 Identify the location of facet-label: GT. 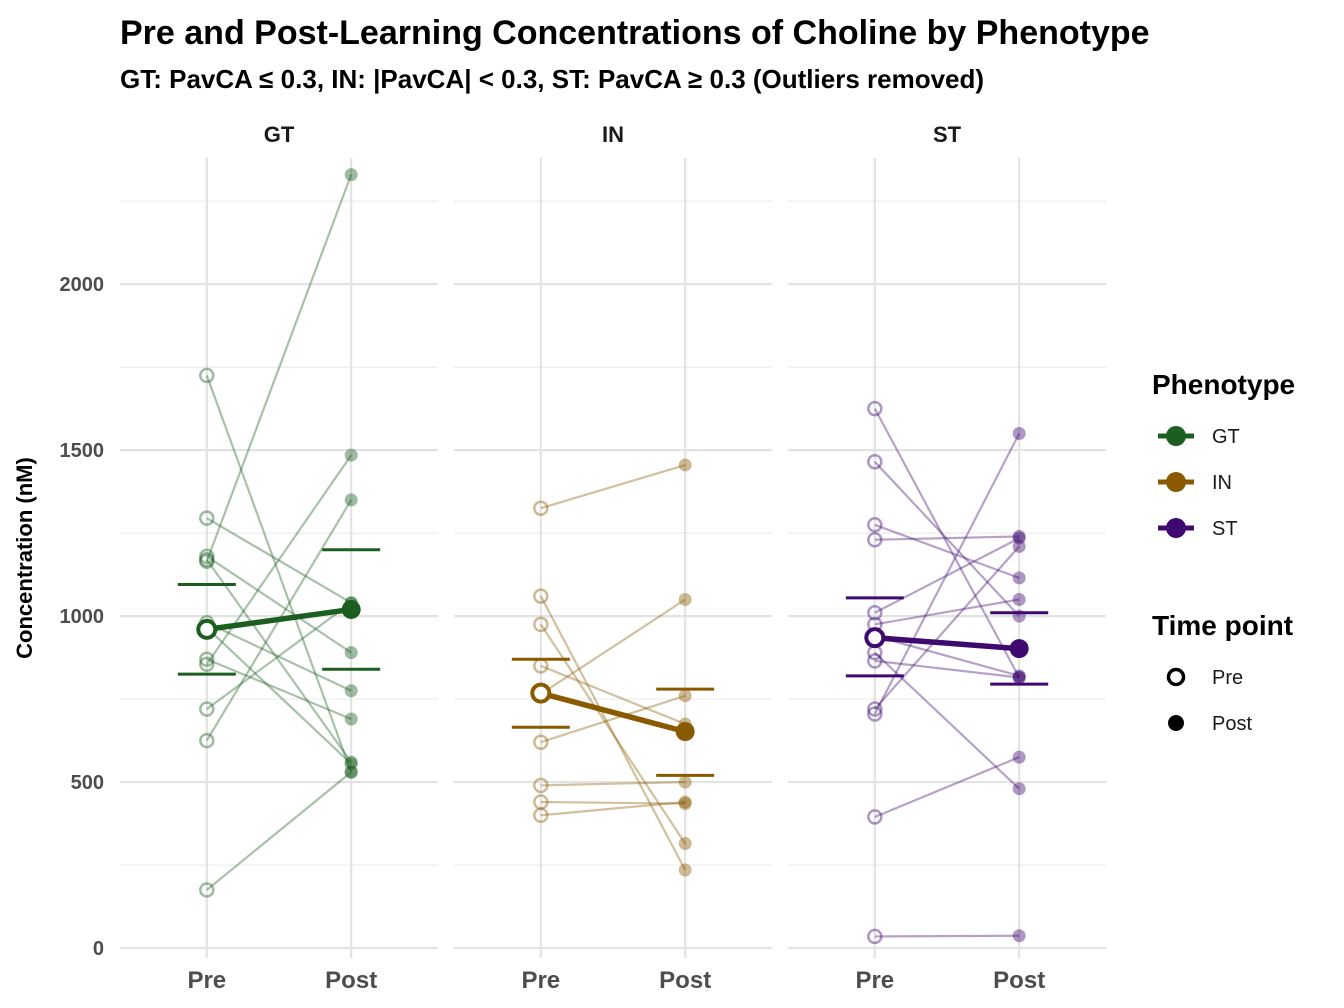
(279, 134).